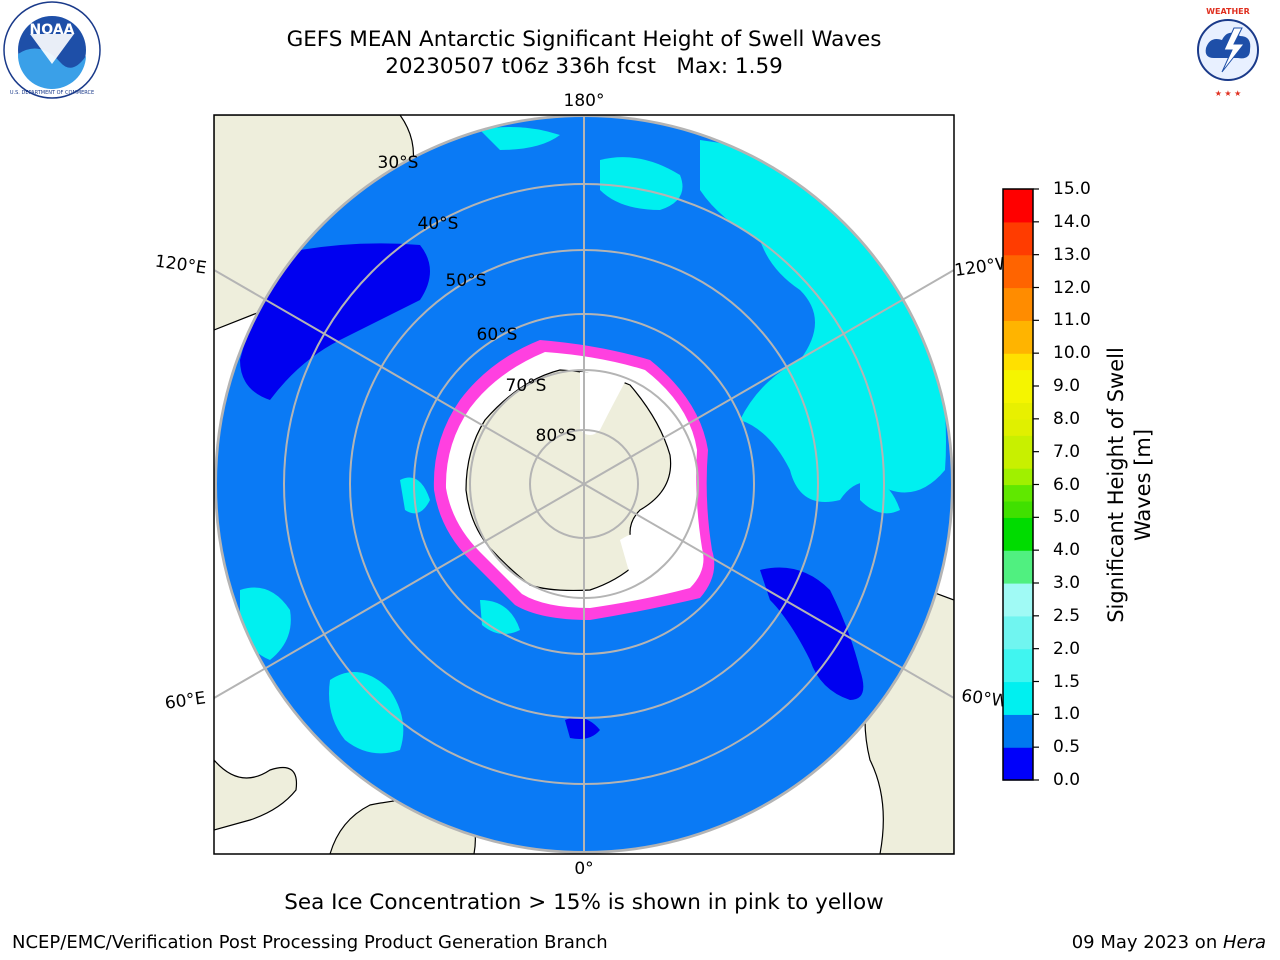  Describe the element at coordinates (1072, 221) in the screenshot. I see `colorbar-tick-label: 14.0` at that location.